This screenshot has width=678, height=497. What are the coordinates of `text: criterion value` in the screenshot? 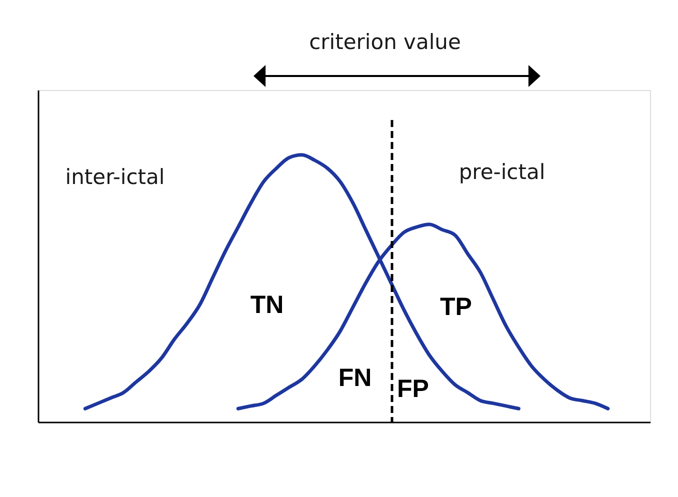 It's located at (385, 42).